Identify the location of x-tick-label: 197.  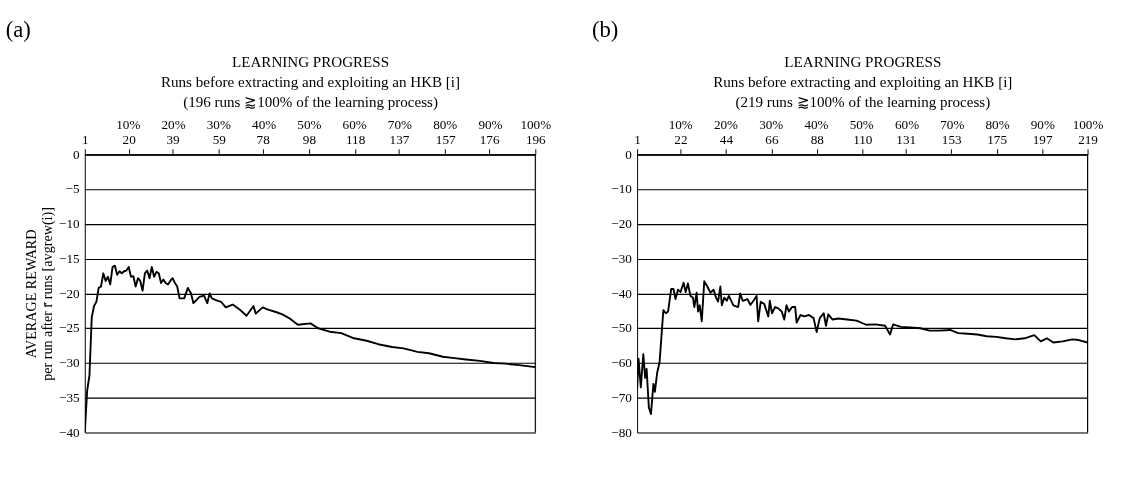
(1042, 139).